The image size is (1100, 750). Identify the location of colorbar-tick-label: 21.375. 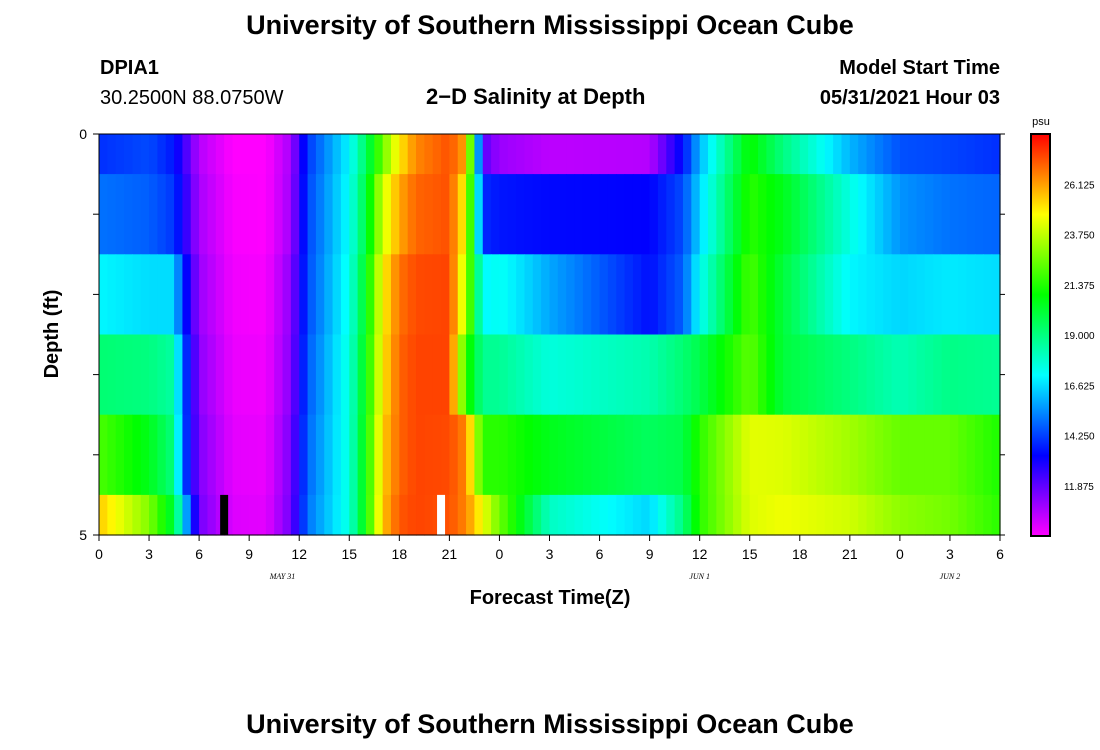
(1079, 286).